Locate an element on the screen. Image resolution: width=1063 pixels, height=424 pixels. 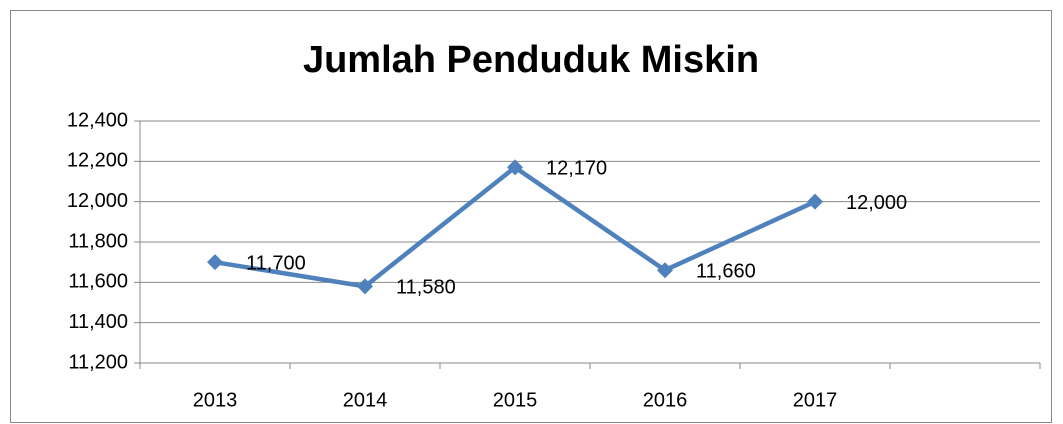
y-tick-label: 11,600 is located at coordinates (98, 282).